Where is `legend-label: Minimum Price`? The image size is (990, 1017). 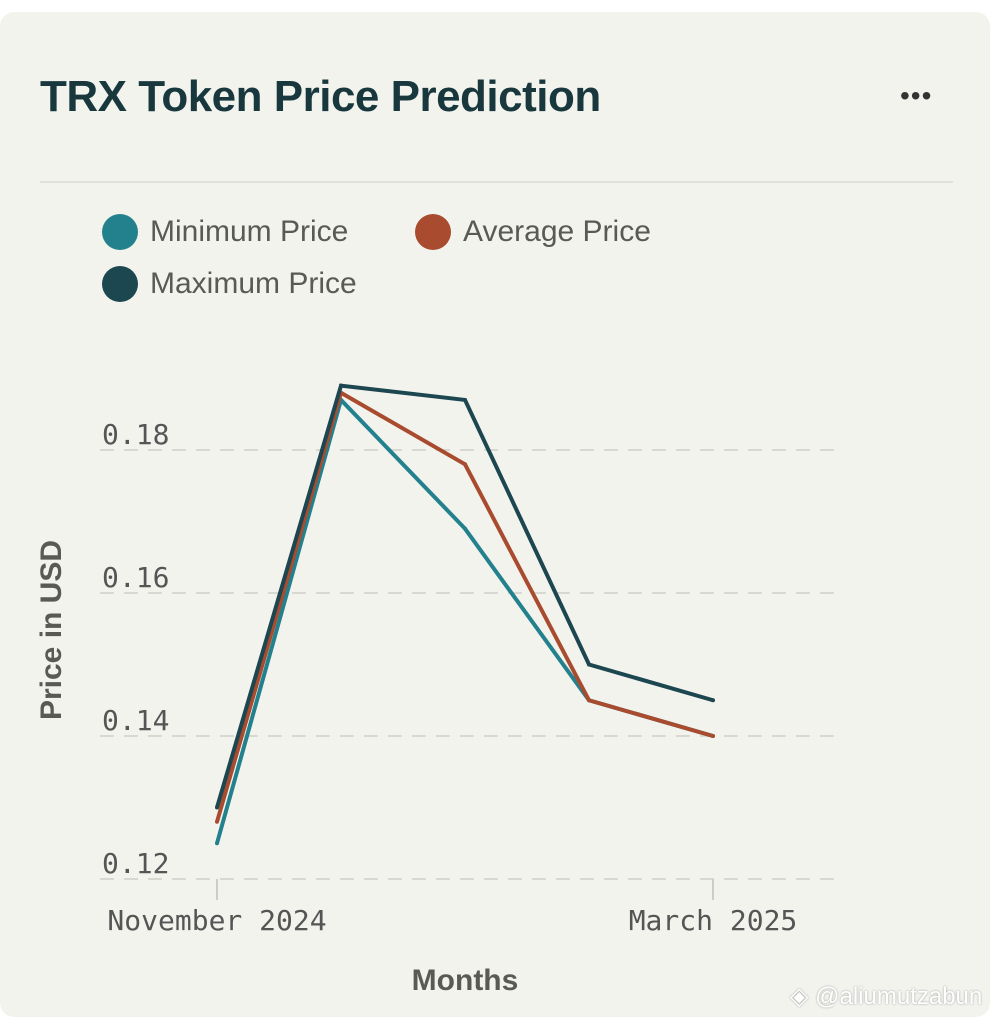
legend-label: Minimum Price is located at coordinates (249, 231).